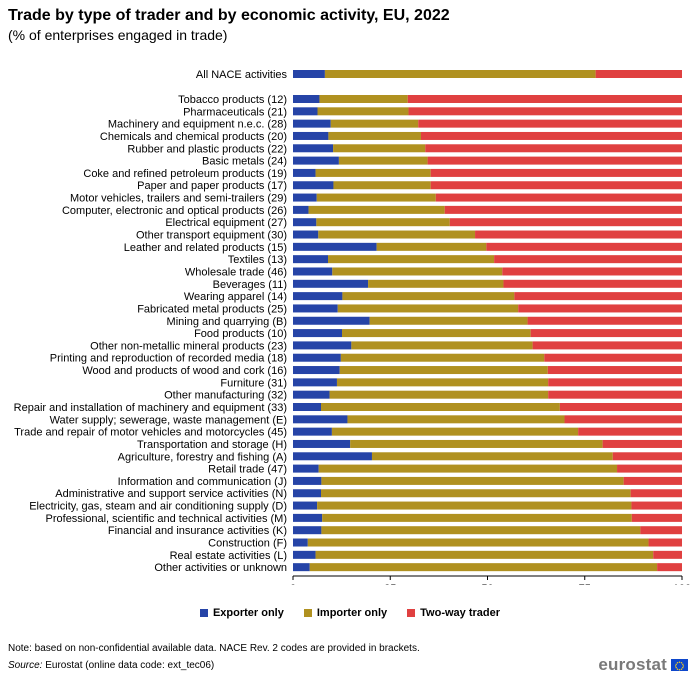 The image size is (700, 679). What do you see at coordinates (197, 125) in the screenshot?
I see `category-label-machinery-and-equipment-n-e-c-28: Machinery and equipment n.e.c. (28)` at bounding box center [197, 125].